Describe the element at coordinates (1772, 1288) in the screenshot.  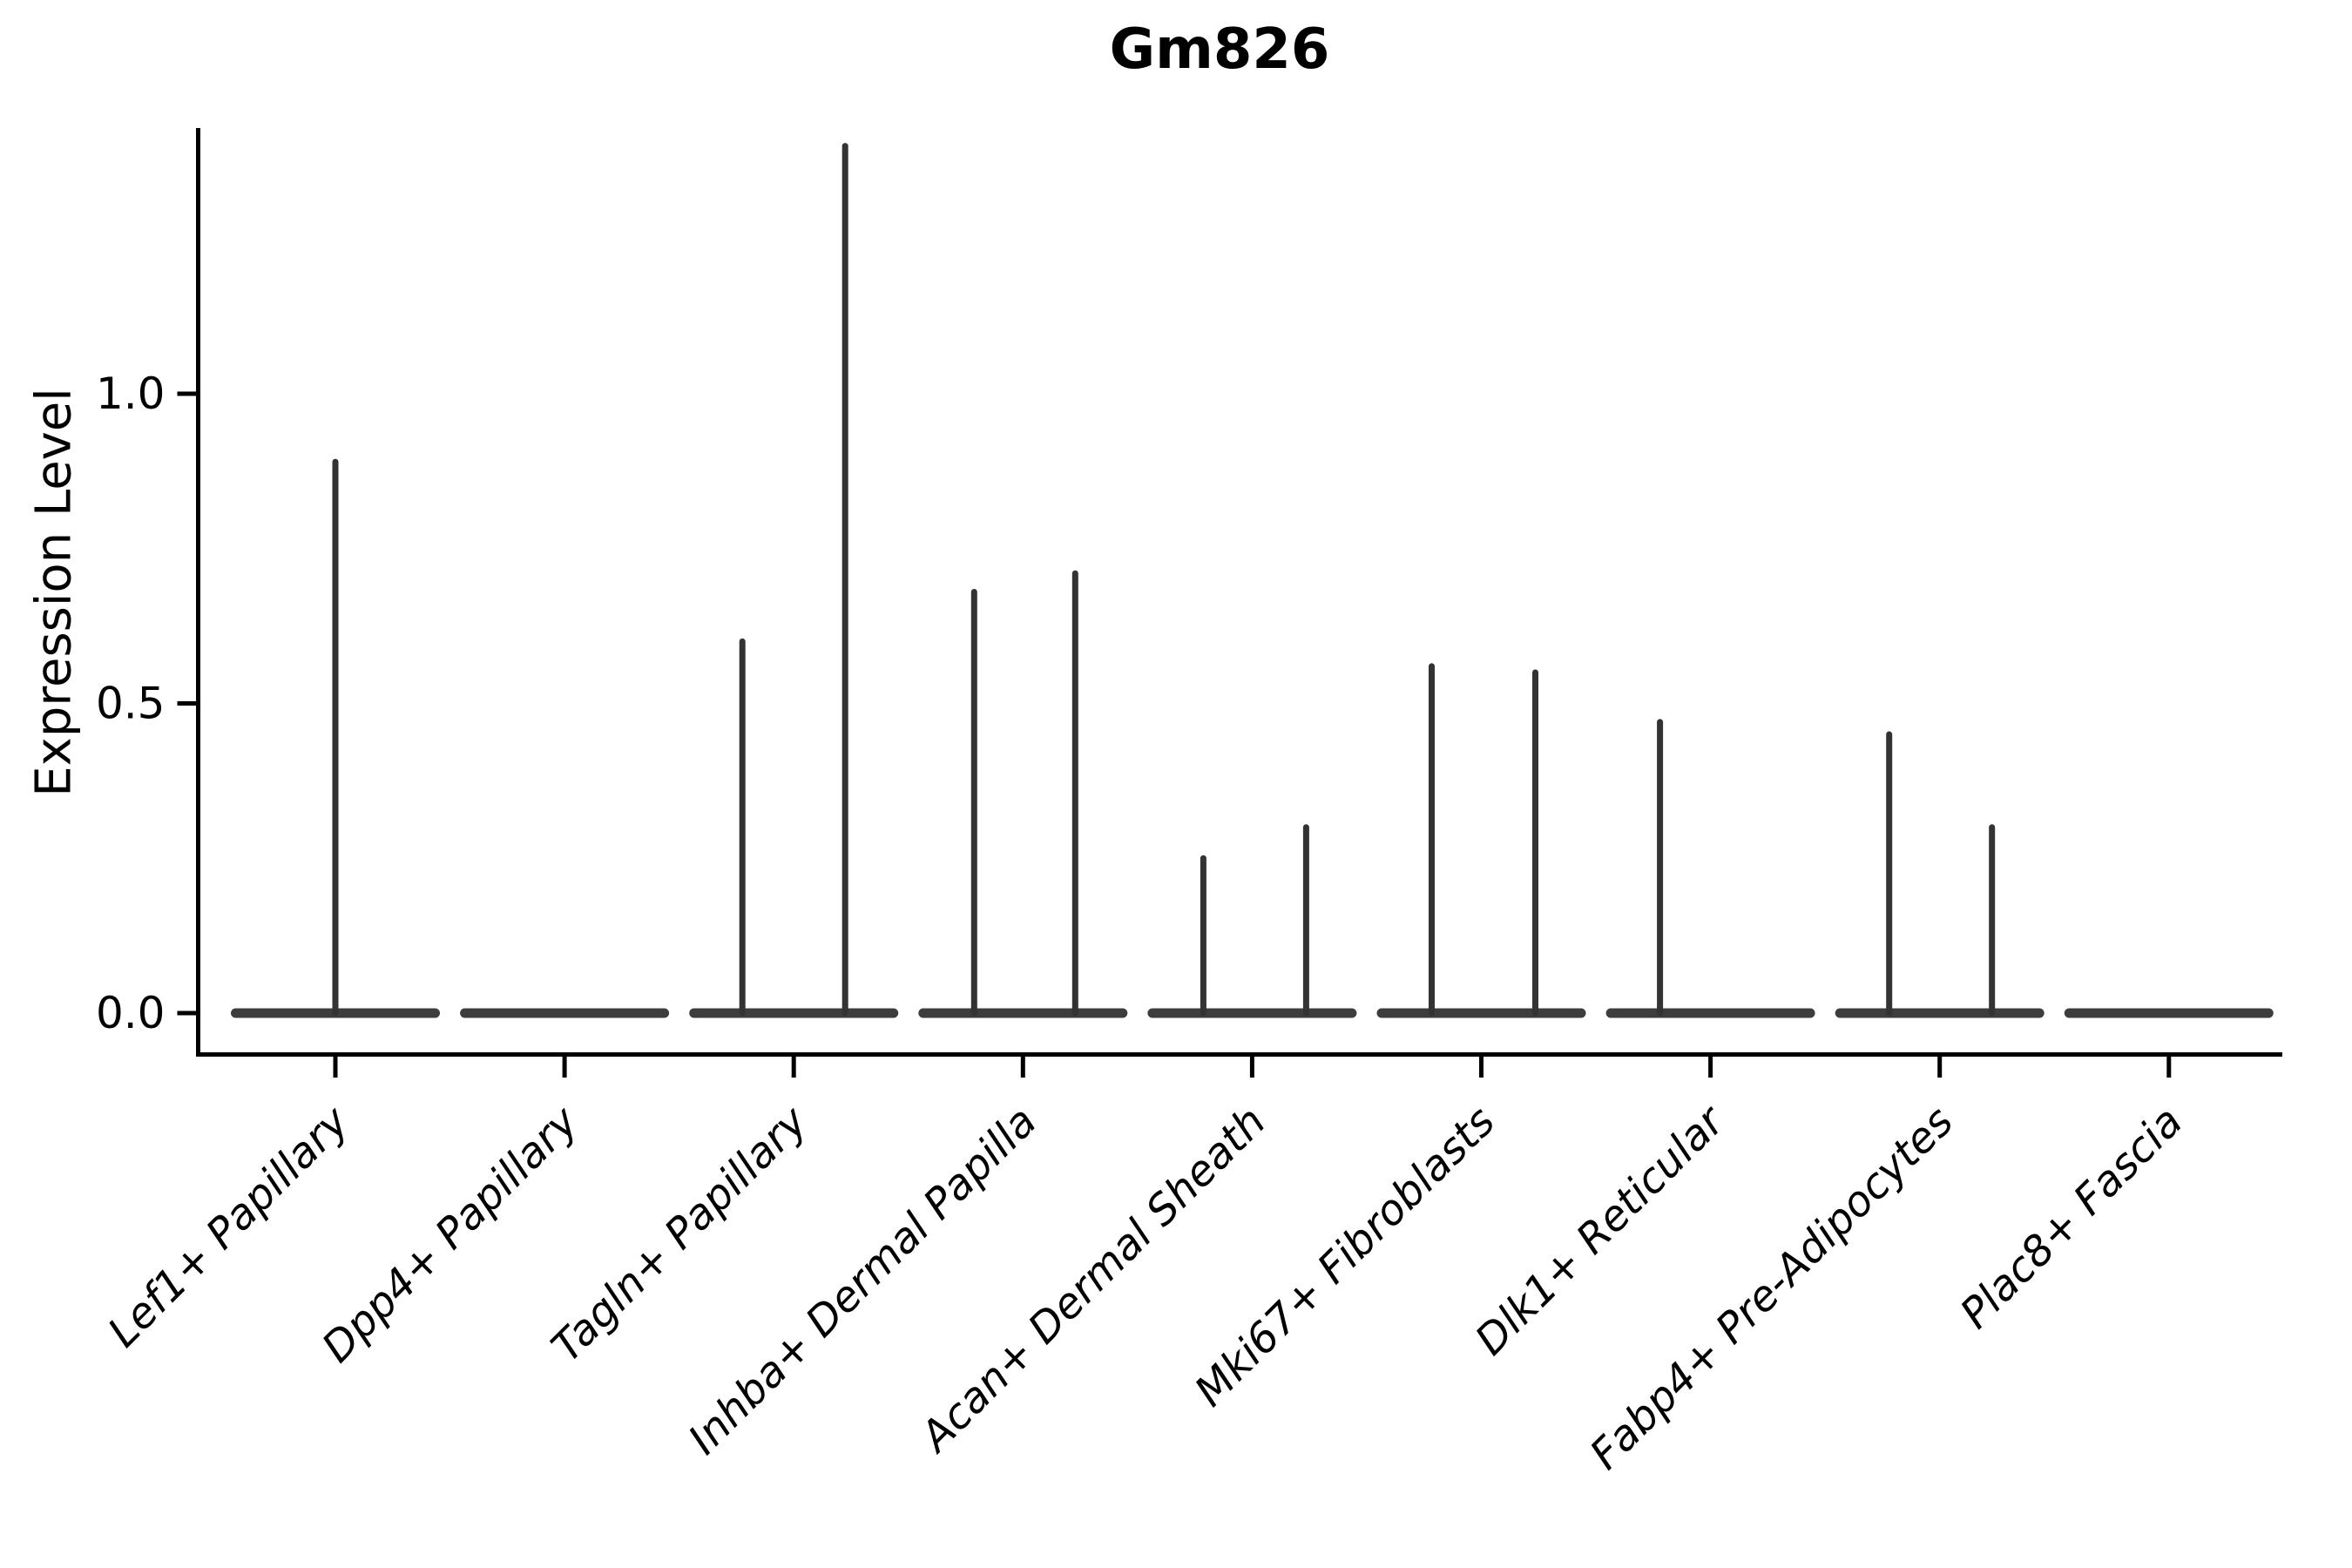
I see `x-tick-label: Fabp4+ Pre-Adipocytes` at that location.